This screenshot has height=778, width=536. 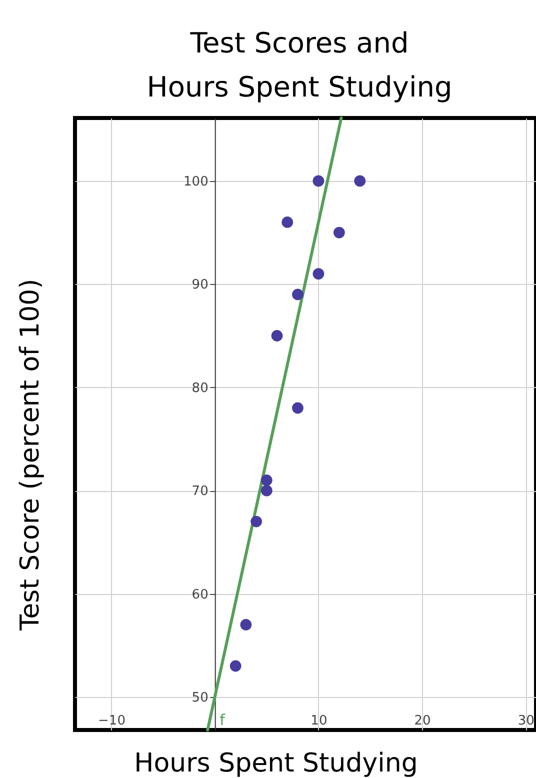 What do you see at coordinates (319, 721) in the screenshot?
I see `x-tick-label: 10` at bounding box center [319, 721].